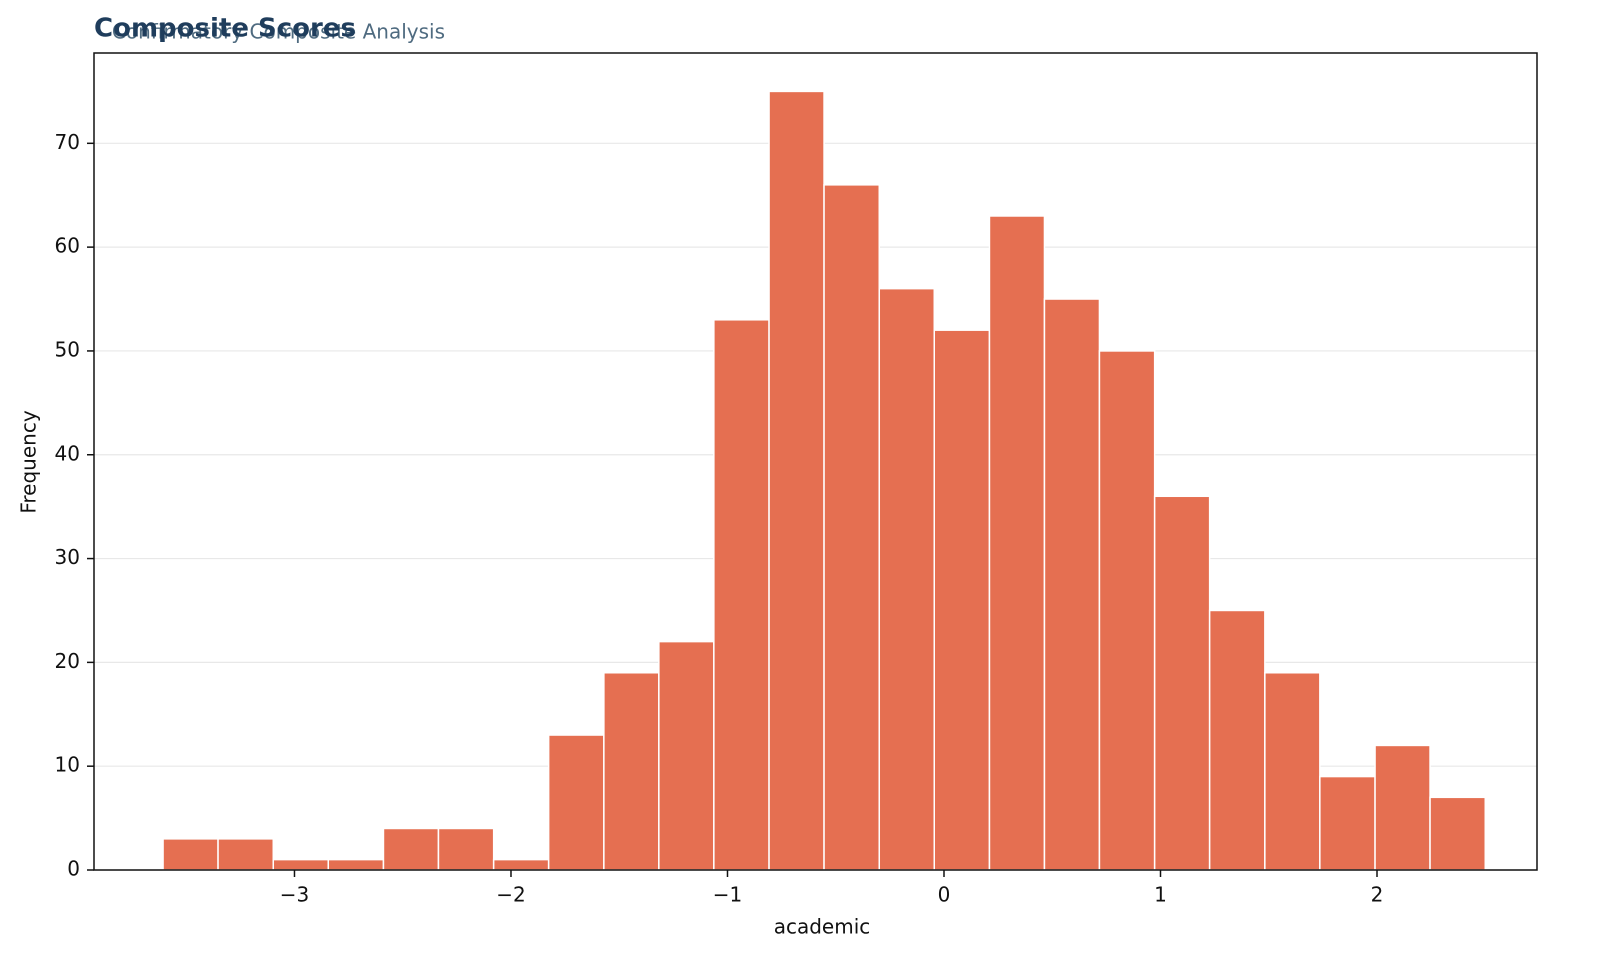 The height and width of the screenshot is (977, 1600). I want to click on chart-subtitle: Confirmatory Composite Analysis, so click(278, 32).